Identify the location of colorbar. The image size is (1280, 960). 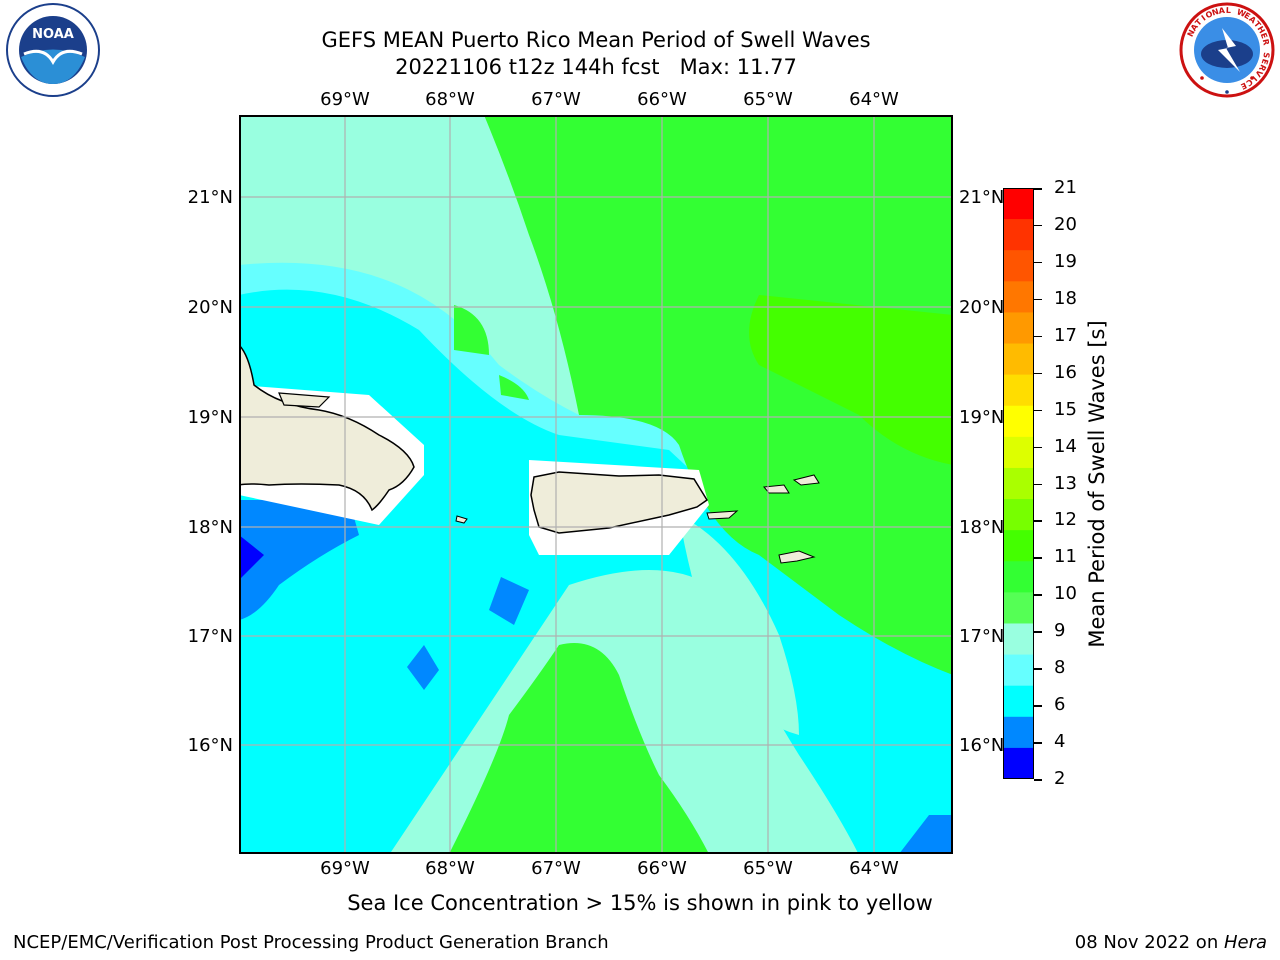
(1018, 483).